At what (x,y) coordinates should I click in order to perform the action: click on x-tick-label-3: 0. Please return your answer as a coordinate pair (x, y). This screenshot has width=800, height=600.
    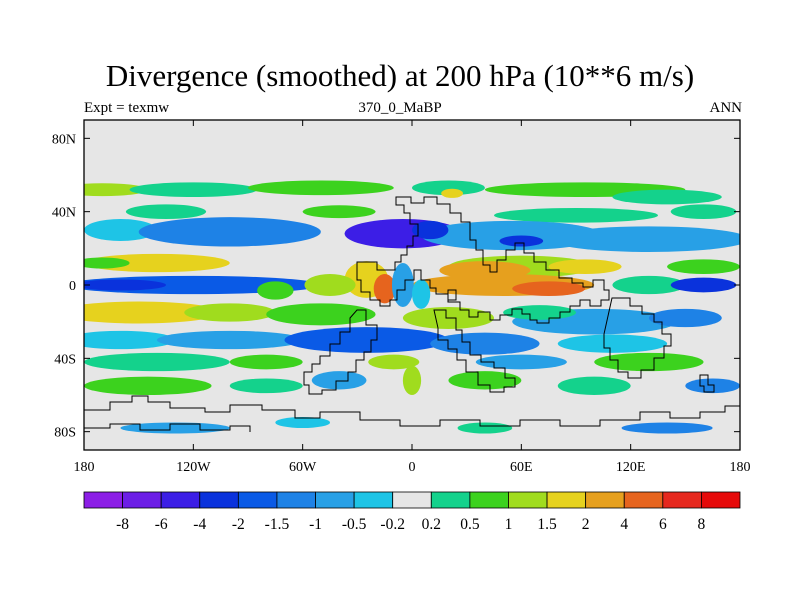
    Looking at the image, I should click on (412, 467).